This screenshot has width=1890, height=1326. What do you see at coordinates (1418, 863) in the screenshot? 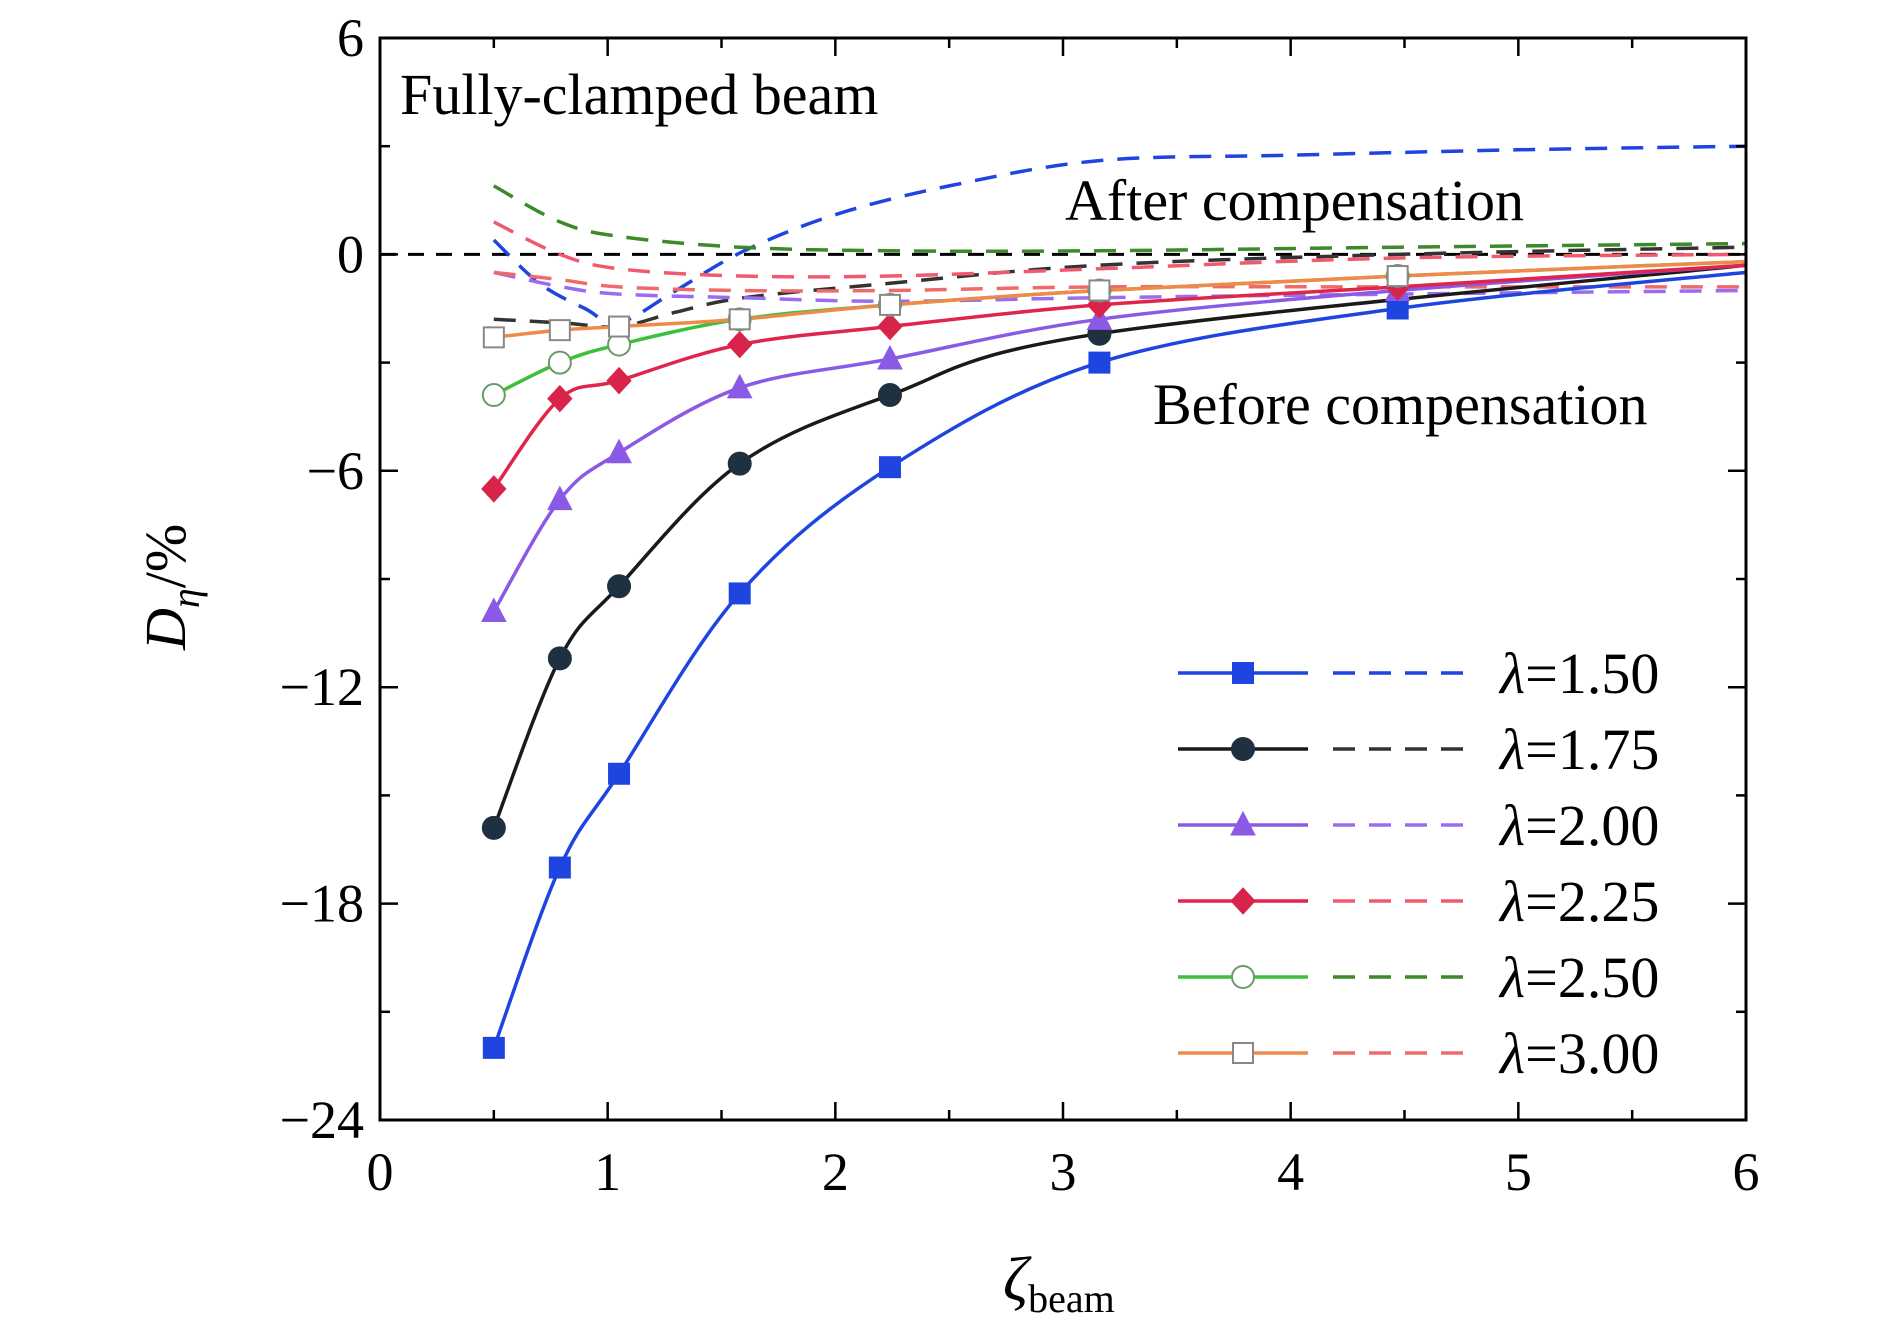
I see `legend: λ=1.50λ=1.75λ=2.00λ=2.25λ=2.50λ=3.00` at bounding box center [1418, 863].